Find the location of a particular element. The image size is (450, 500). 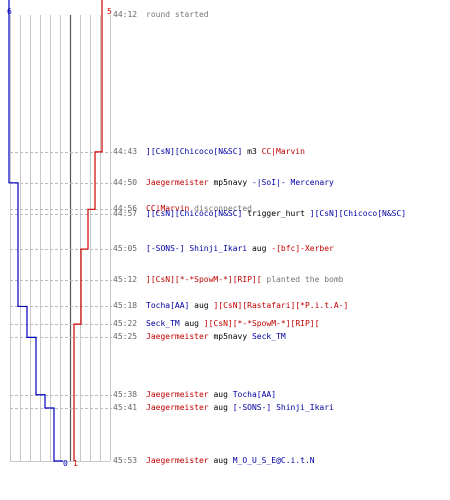

event-text: CC|Marvin disconnected is located at coordinates (199, 209).